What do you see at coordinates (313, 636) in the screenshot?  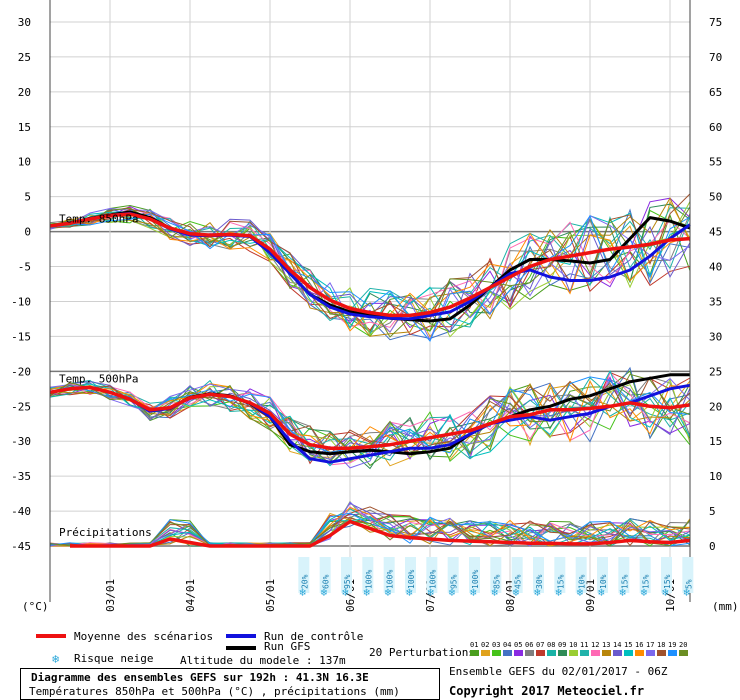 I see `legend-label-control: Run de contrôle` at bounding box center [313, 636].